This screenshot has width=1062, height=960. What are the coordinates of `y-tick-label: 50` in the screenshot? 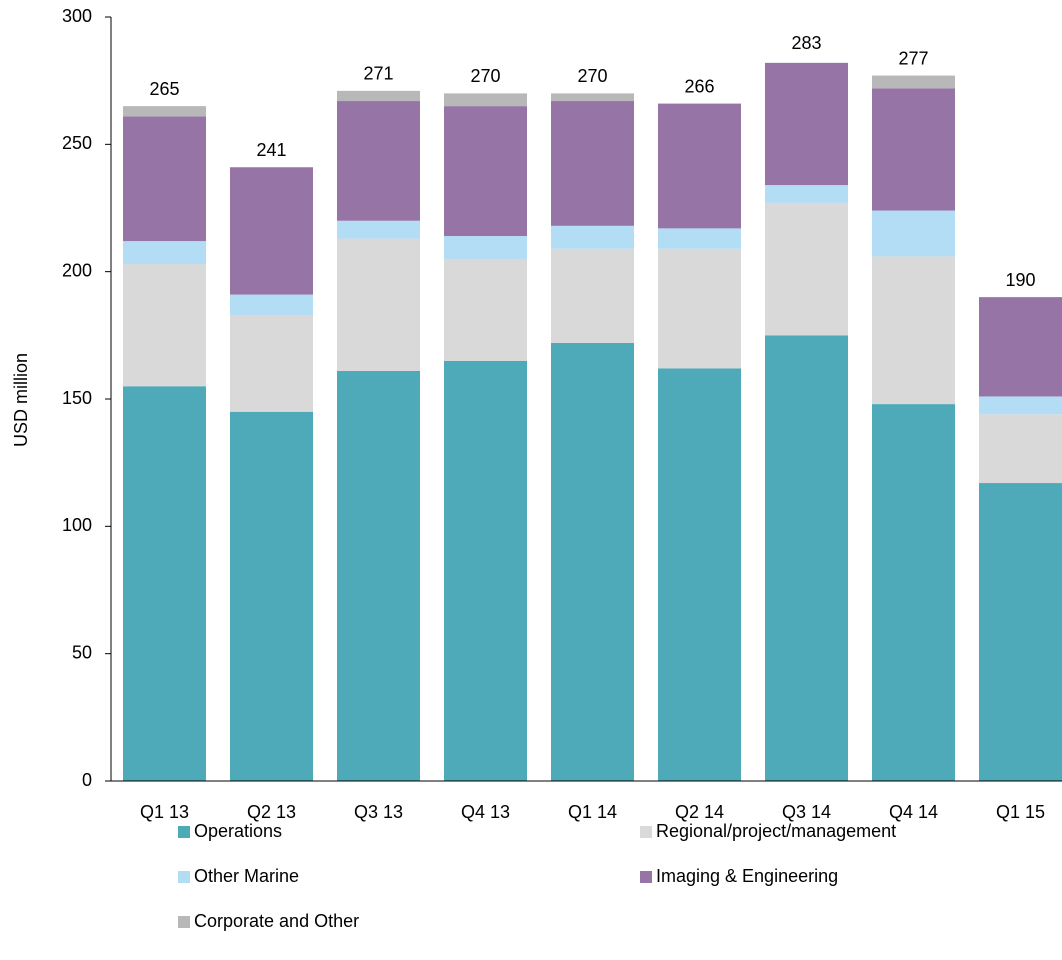 It's located at (82, 652).